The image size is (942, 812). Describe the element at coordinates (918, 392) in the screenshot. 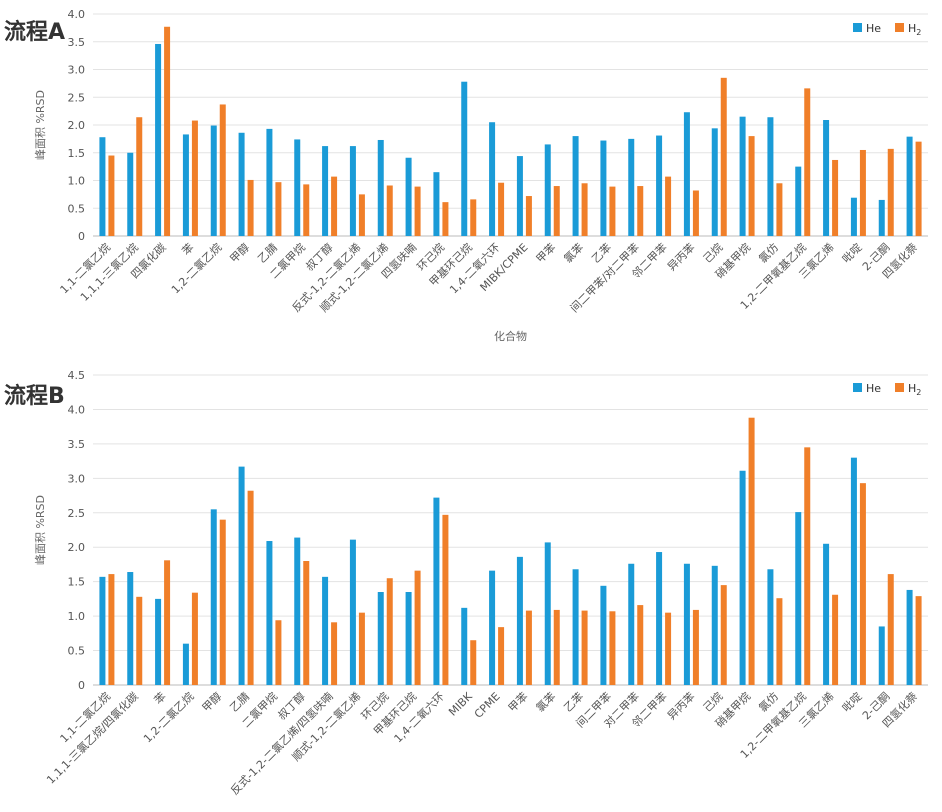

I see `legend-label-h2-subscript: 2` at that location.